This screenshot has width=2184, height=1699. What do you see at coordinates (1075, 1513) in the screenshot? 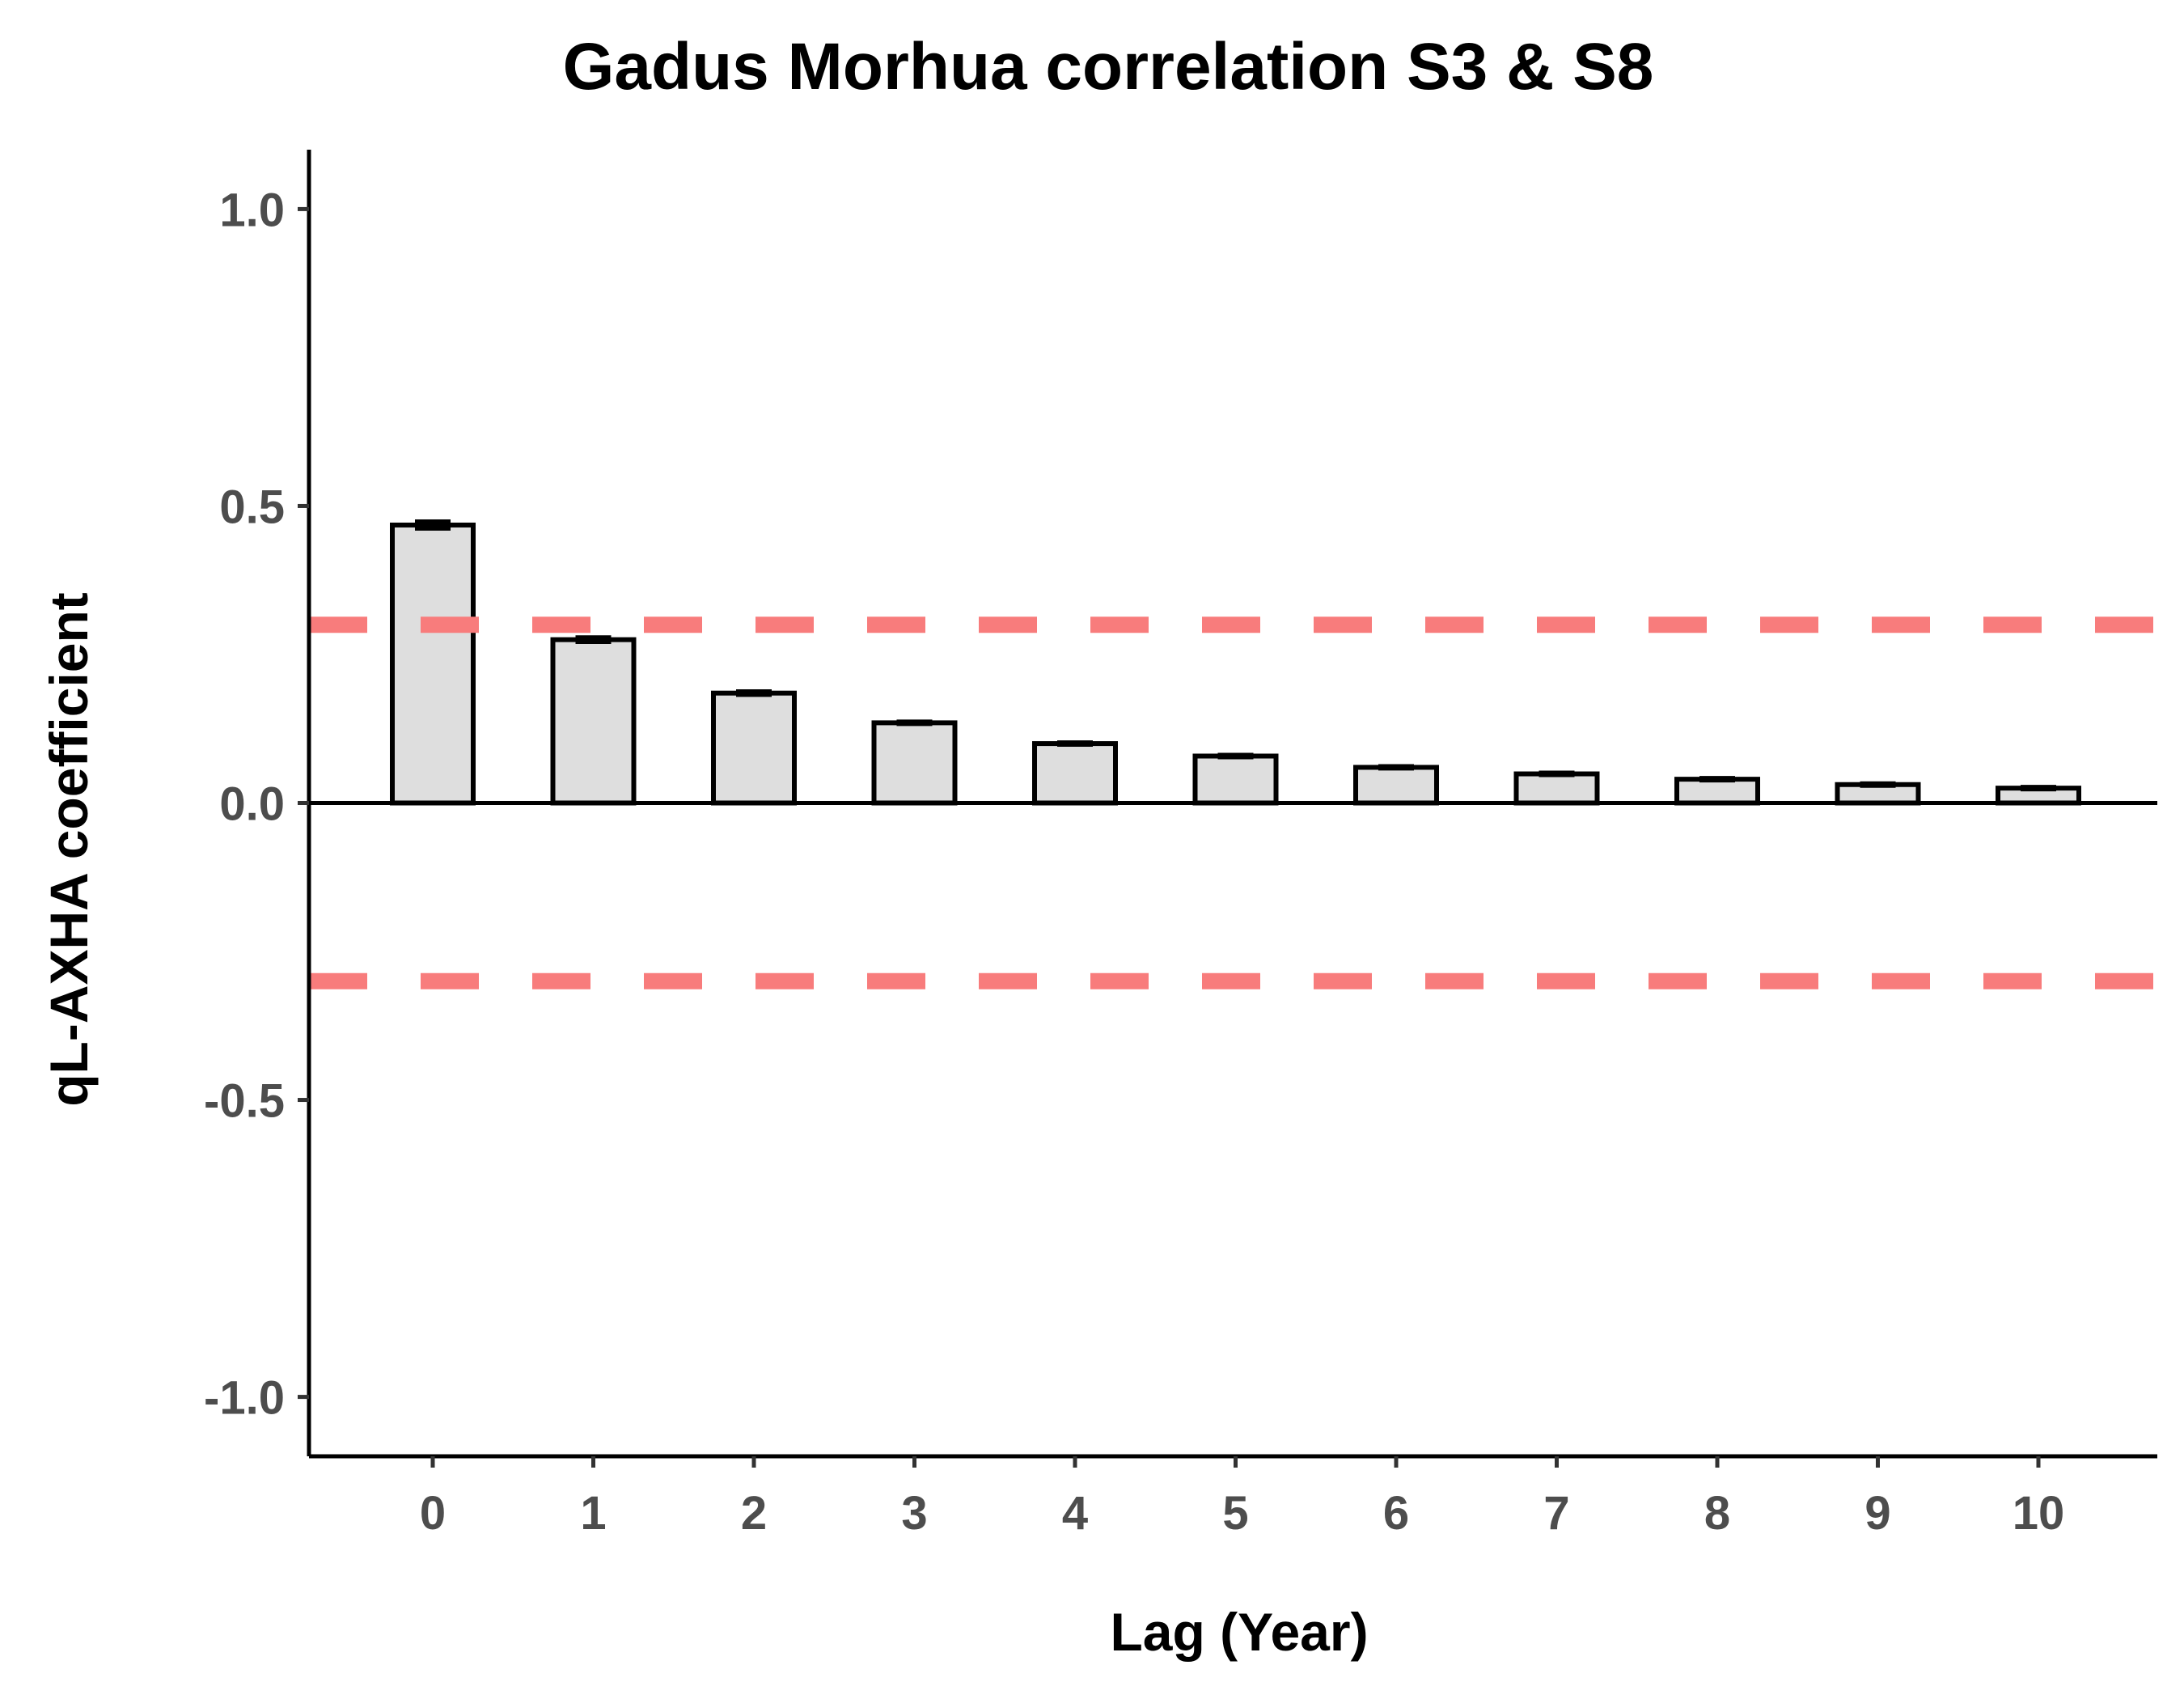
I see `x-tick-label: 4` at bounding box center [1075, 1513].